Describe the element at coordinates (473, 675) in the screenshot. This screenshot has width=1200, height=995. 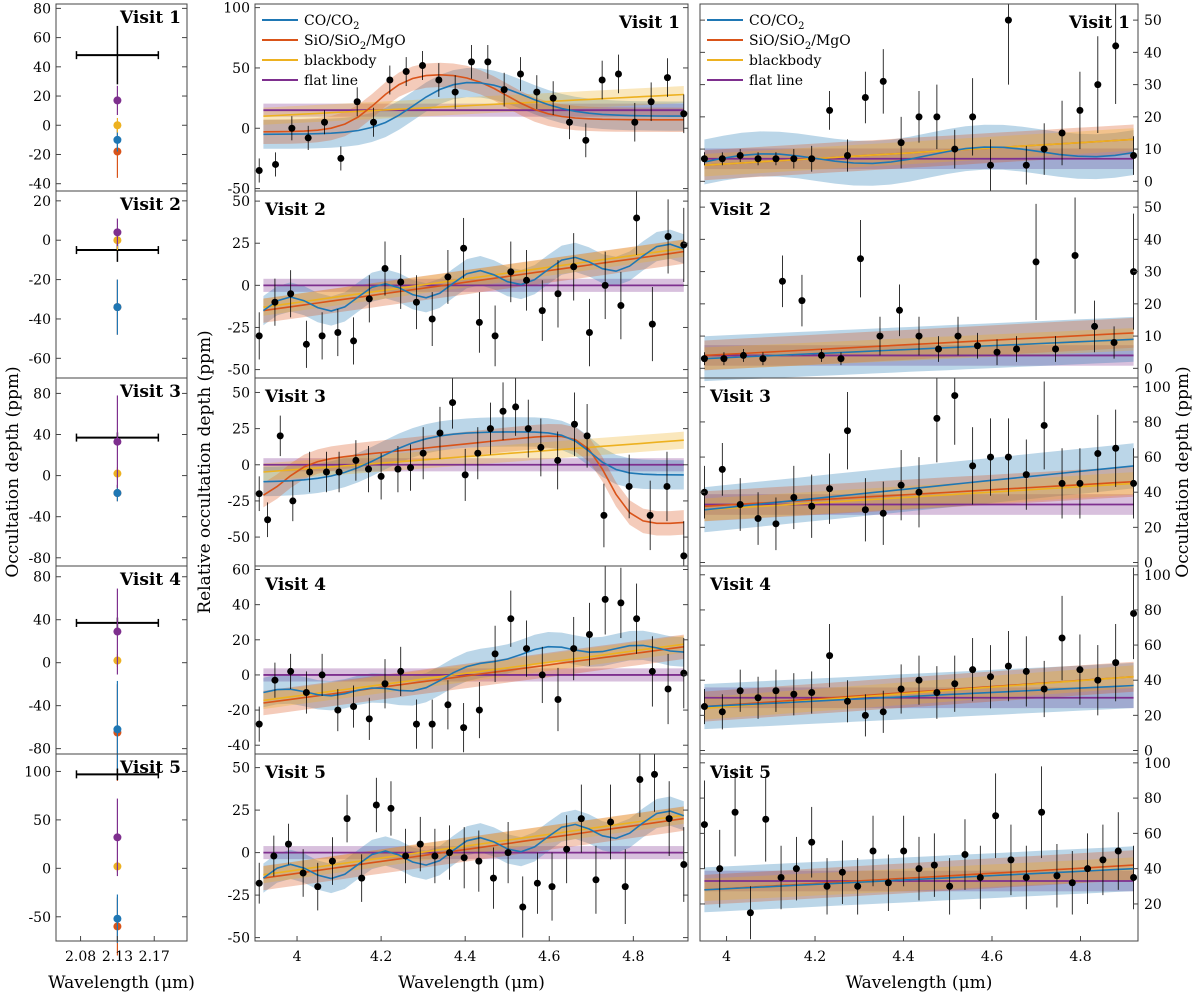
I see `sio-line` at that location.